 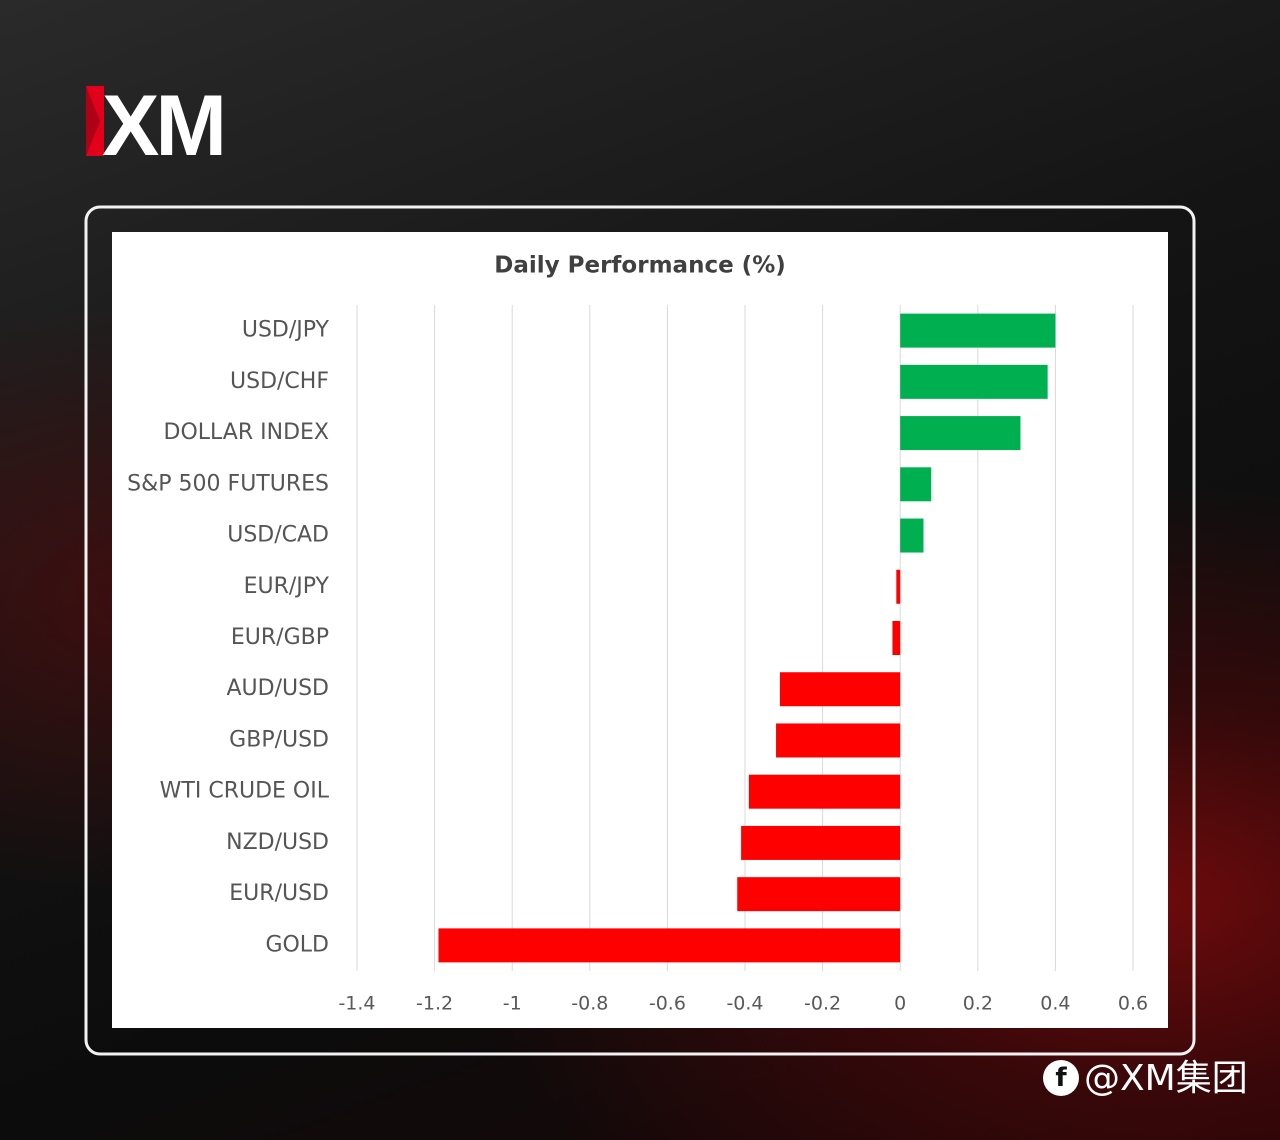 I want to click on category-label: USD/JPY, so click(x=286, y=330).